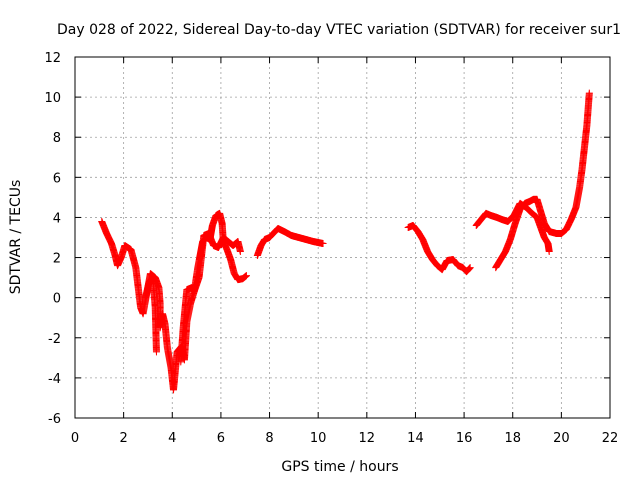  I want to click on y-tick-label: -6, so click(54, 419).